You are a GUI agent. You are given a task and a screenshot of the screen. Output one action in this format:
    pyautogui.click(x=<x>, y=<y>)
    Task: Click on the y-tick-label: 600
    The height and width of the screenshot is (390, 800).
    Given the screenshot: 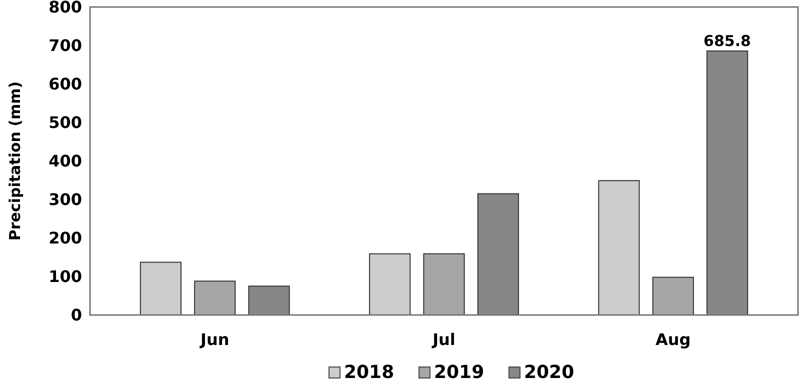 What is the action you would take?
    pyautogui.click(x=65, y=84)
    